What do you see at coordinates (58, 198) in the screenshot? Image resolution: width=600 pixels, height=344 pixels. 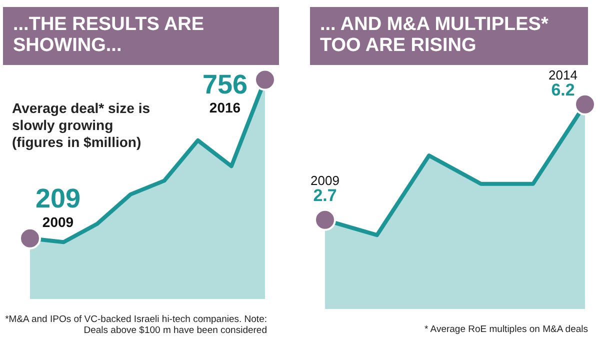 I see `data-label: 209` at bounding box center [58, 198].